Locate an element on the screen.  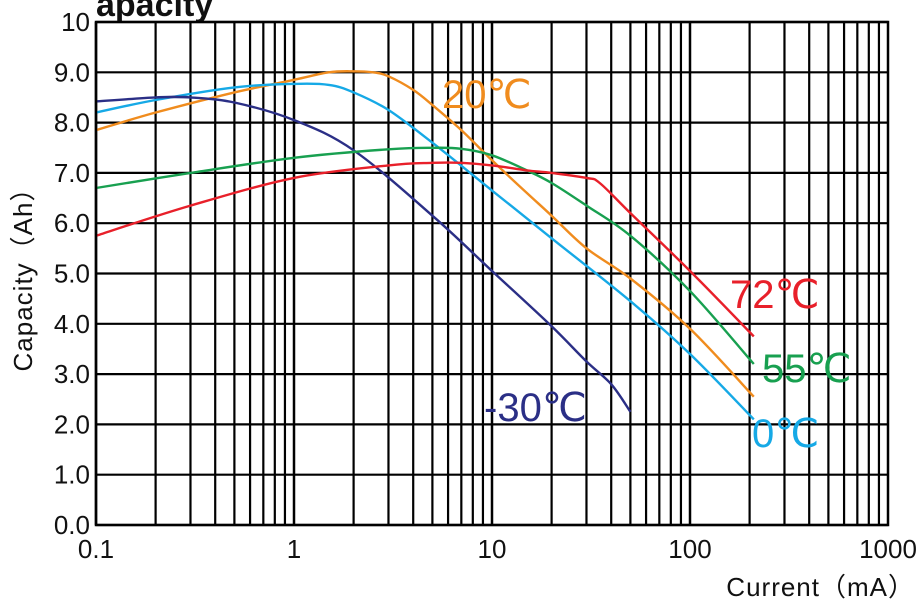
x-tick-label: 0.1 is located at coordinates (96, 549).